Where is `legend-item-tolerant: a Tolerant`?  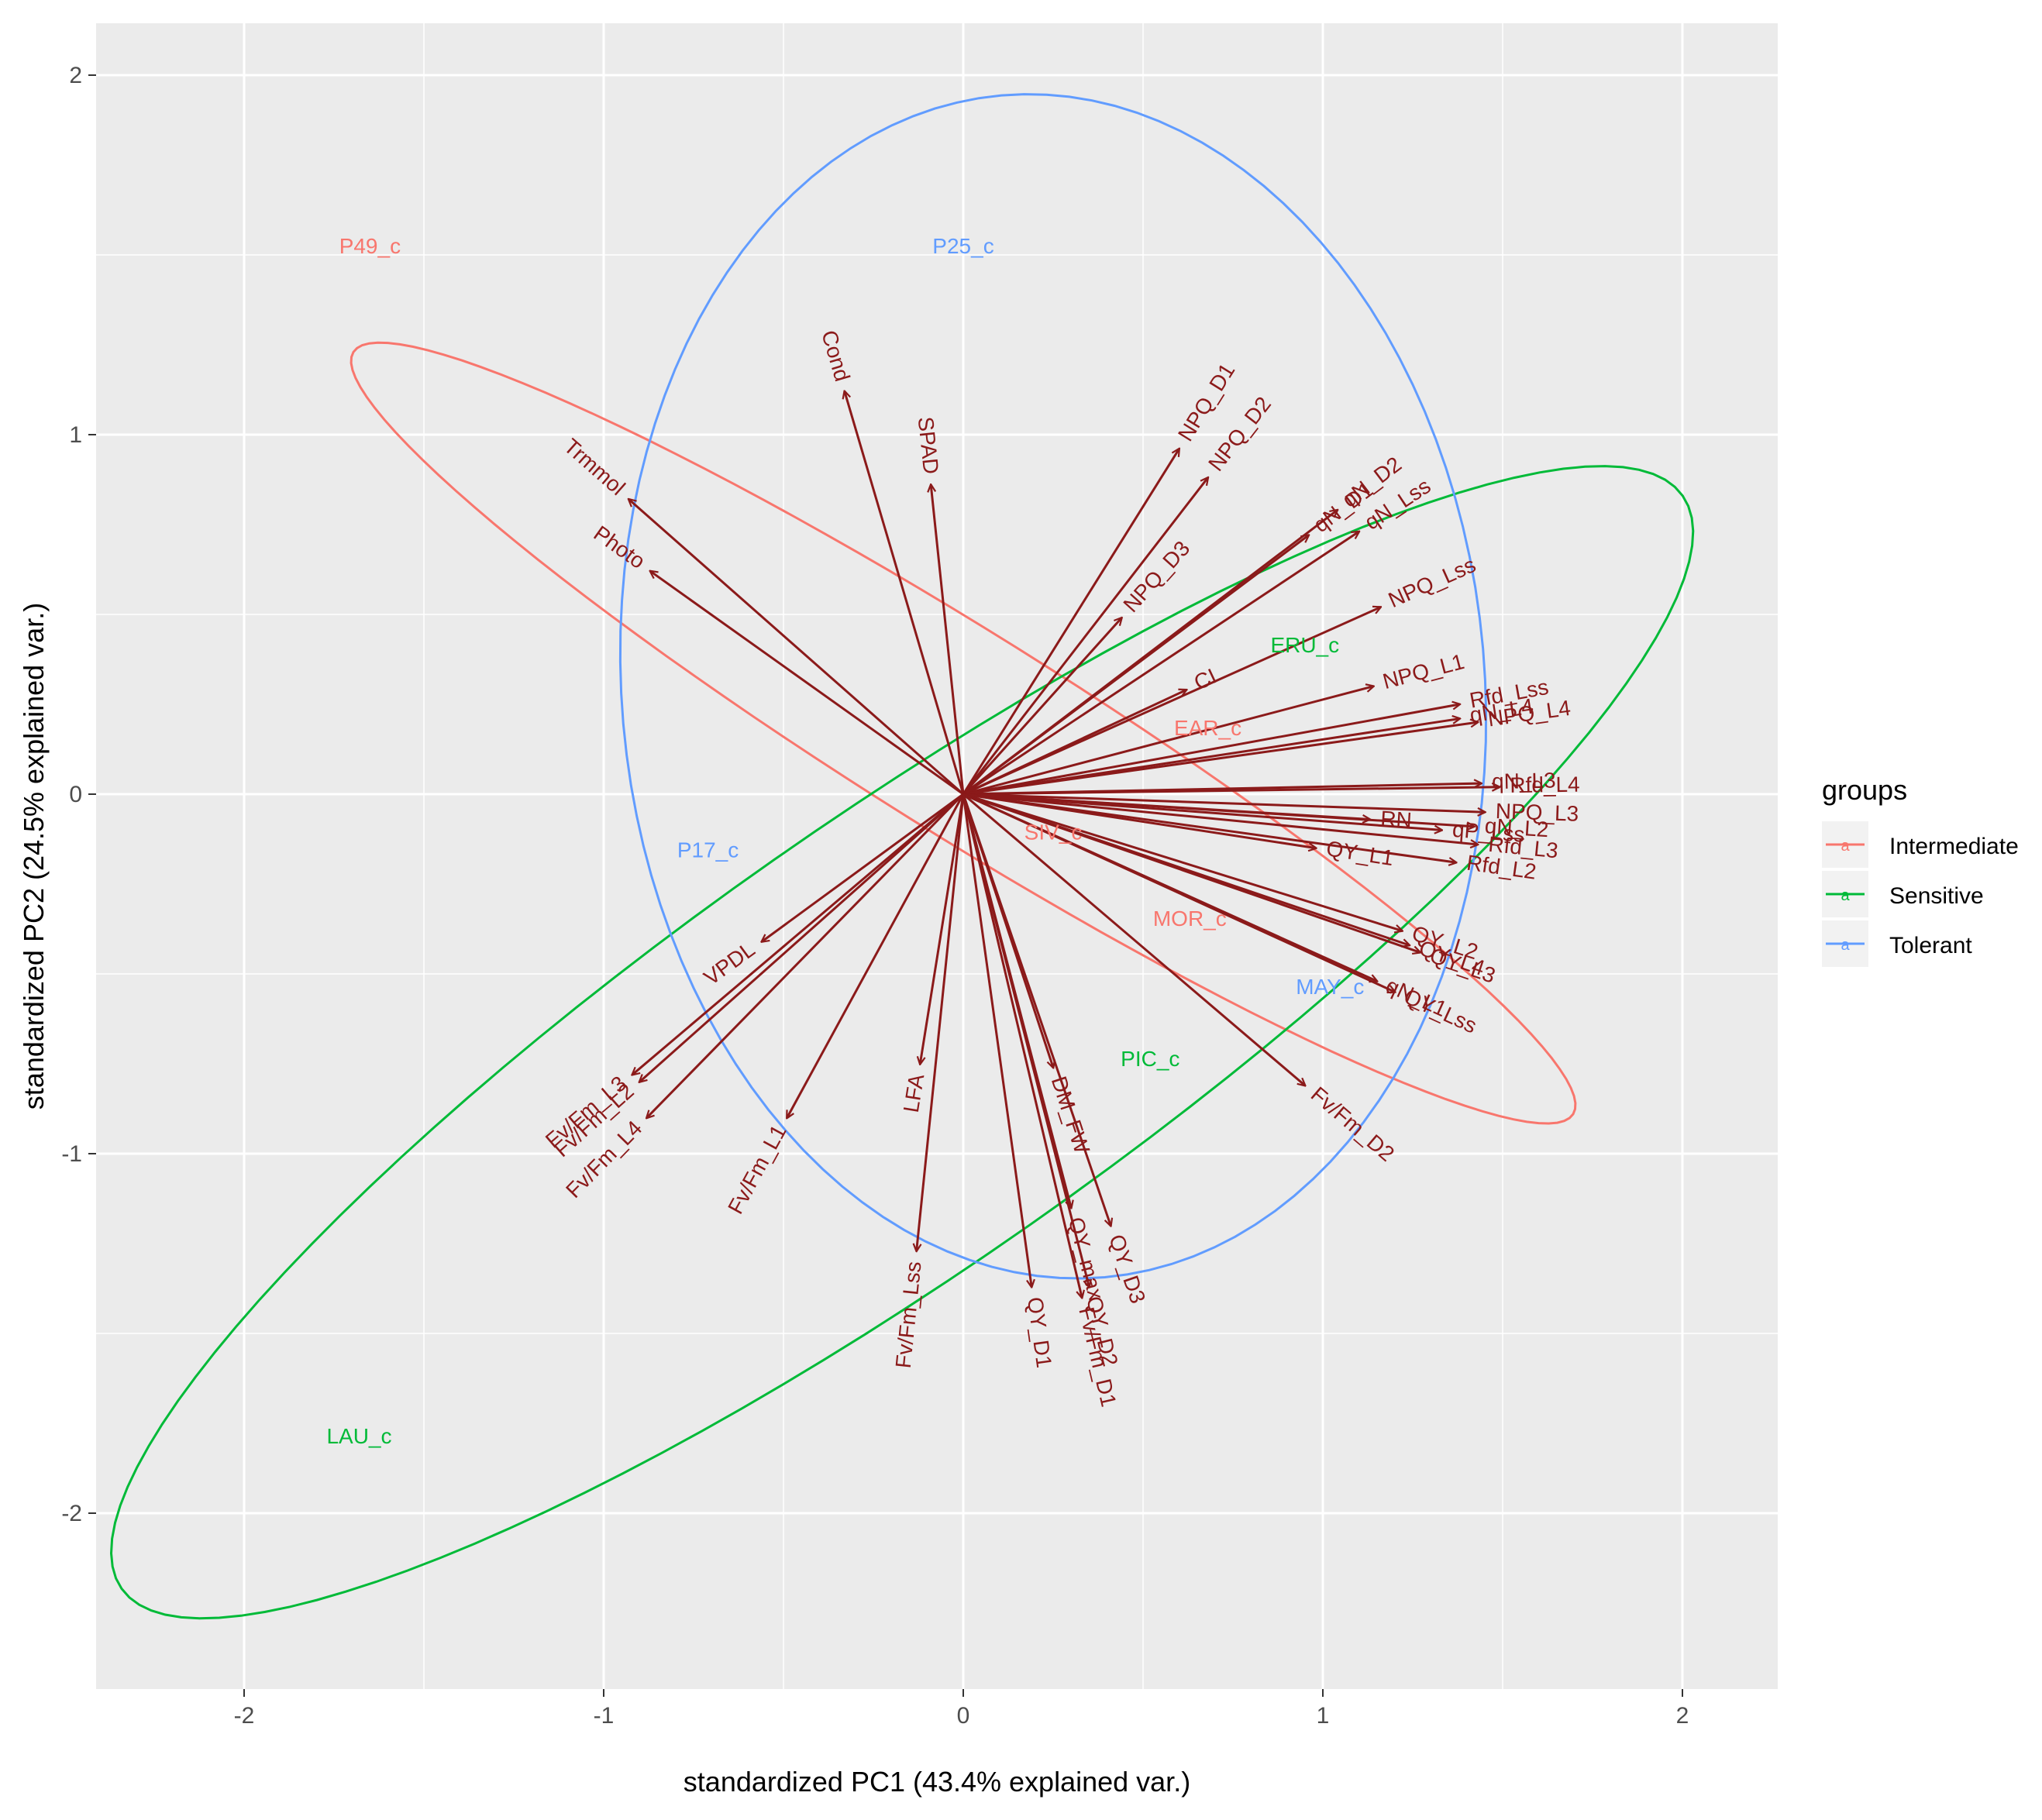 legend-item-tolerant: a Tolerant is located at coordinates (1897, 943).